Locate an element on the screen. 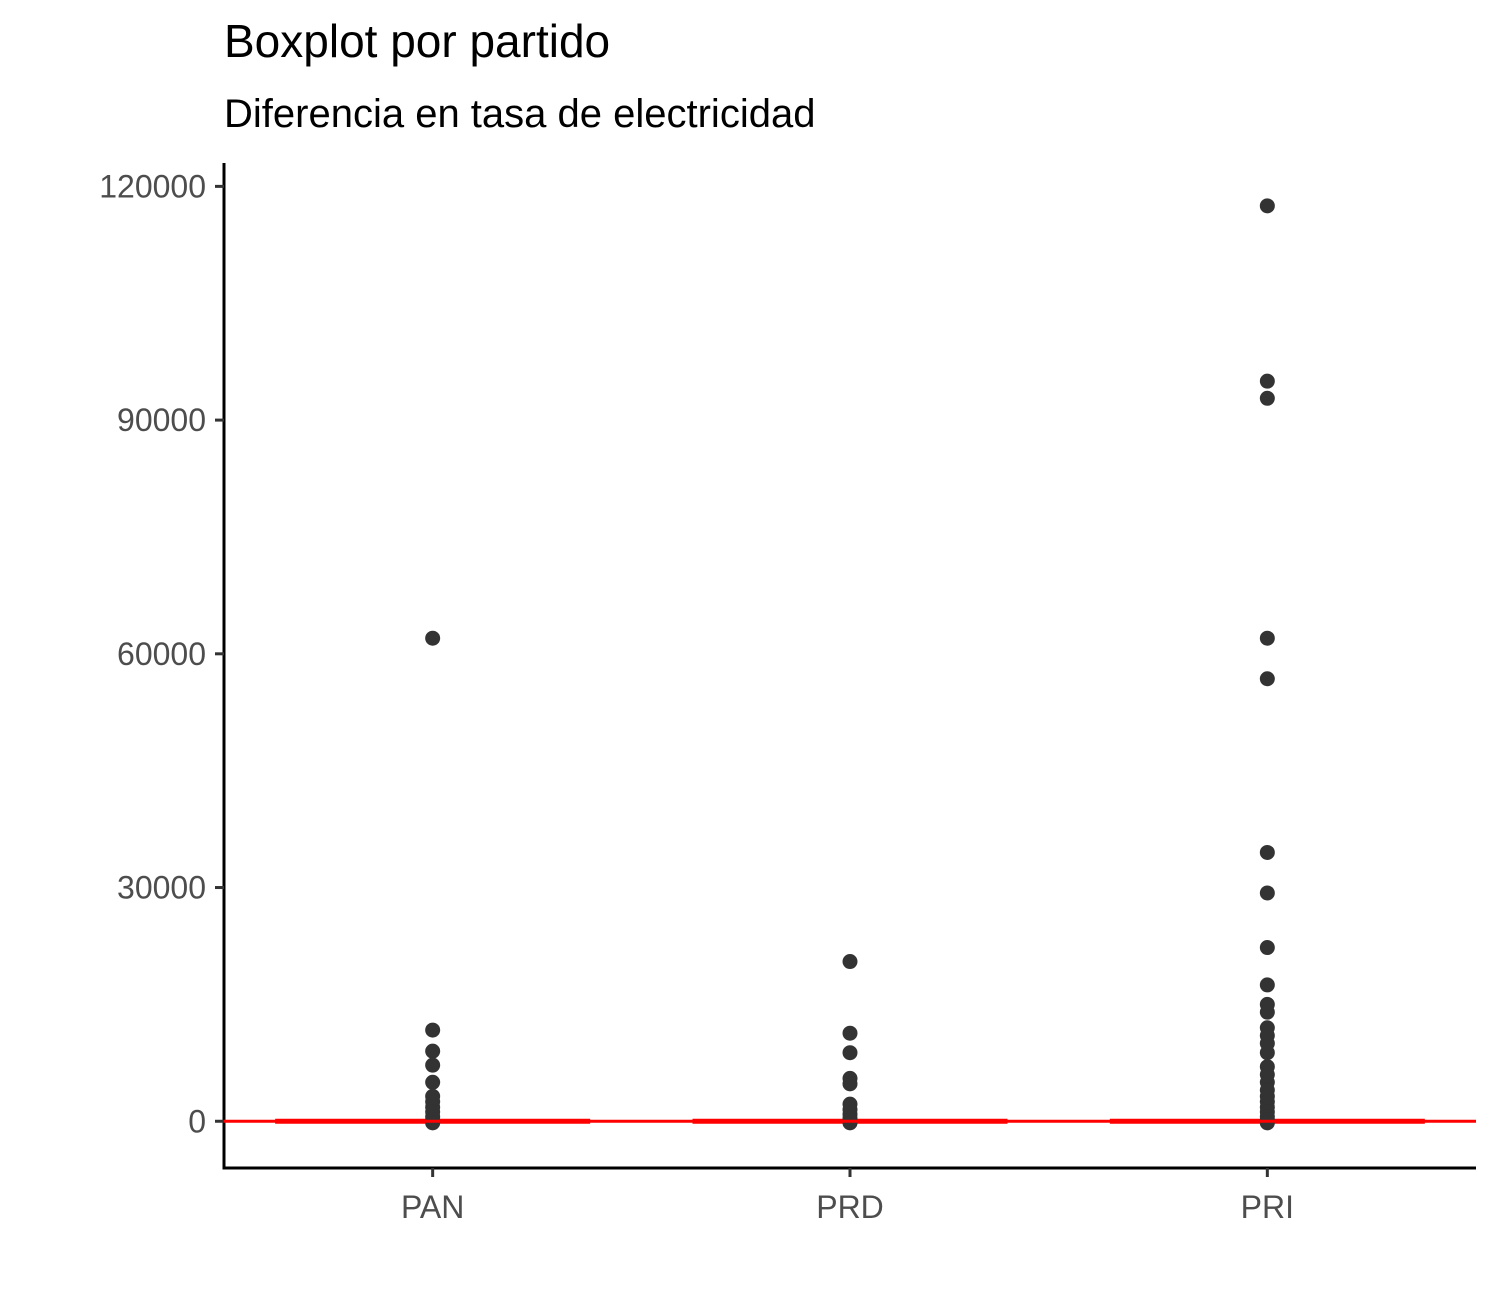  y-tick-label: 120000 is located at coordinates (152, 186).